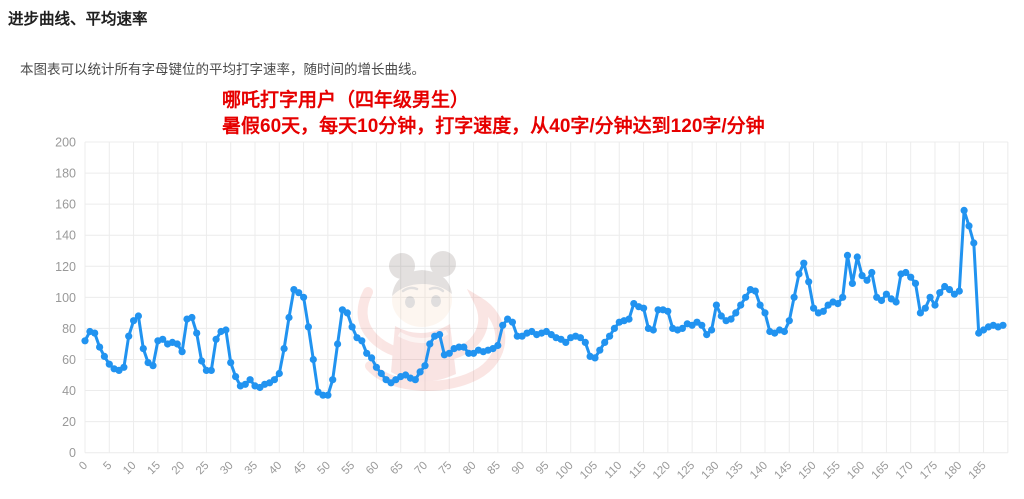 The height and width of the screenshot is (499, 1024). Describe the element at coordinates (72, 453) in the screenshot. I see `y-tick-label: 0` at that location.